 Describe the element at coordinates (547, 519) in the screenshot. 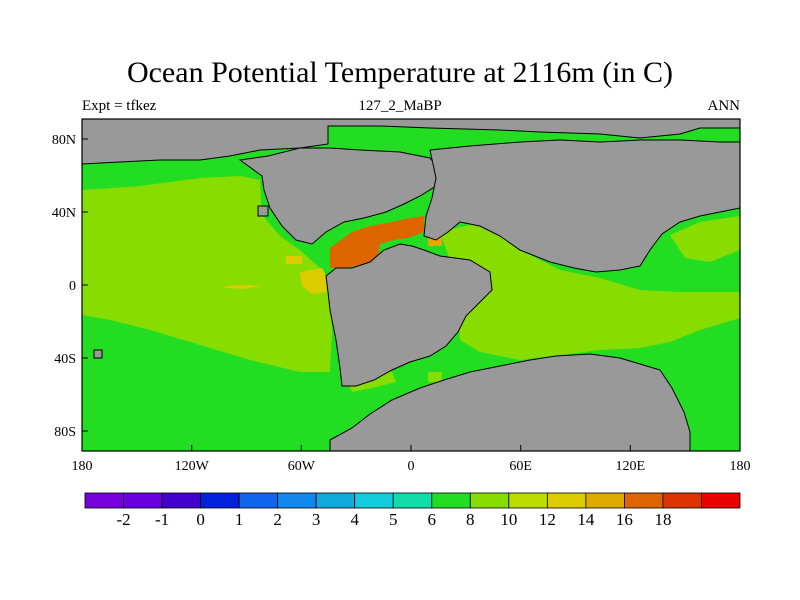

I see `colorbar-label: 12` at that location.